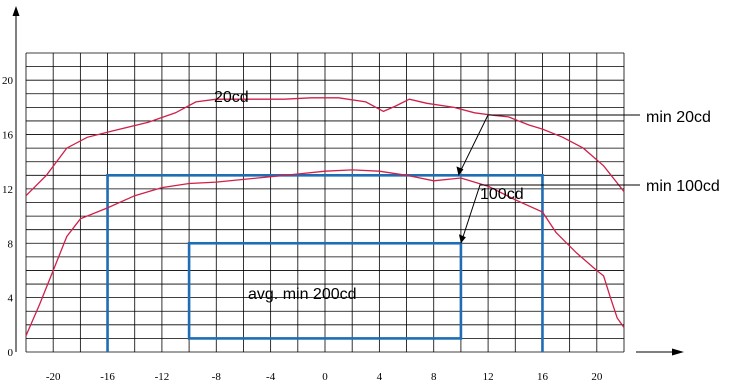  What do you see at coordinates (11, 353) in the screenshot?
I see `y-tick-label: 0` at bounding box center [11, 353].